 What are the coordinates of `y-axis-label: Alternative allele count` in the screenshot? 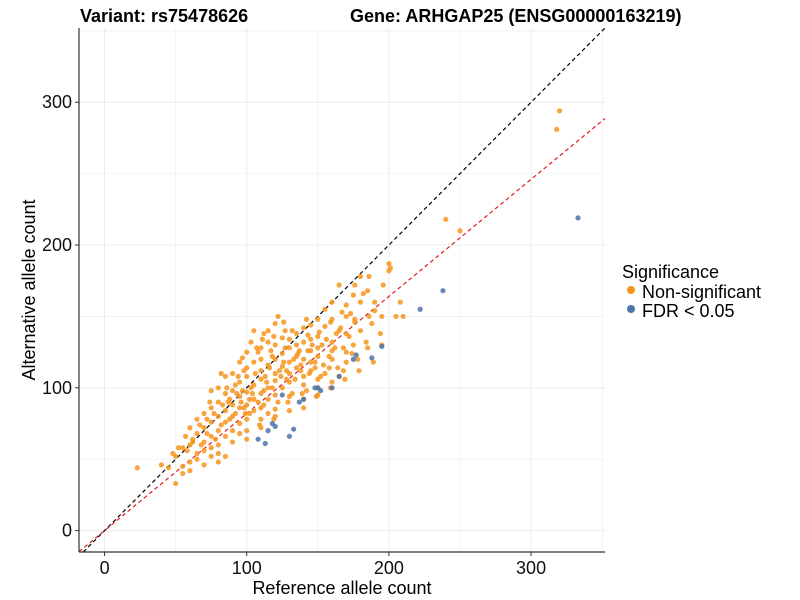 It's located at (29, 289).